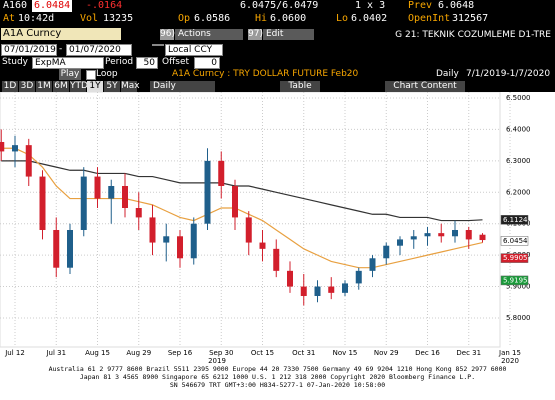  Describe the element at coordinates (300, 86) in the screenshot. I see `table-button: Table` at that location.